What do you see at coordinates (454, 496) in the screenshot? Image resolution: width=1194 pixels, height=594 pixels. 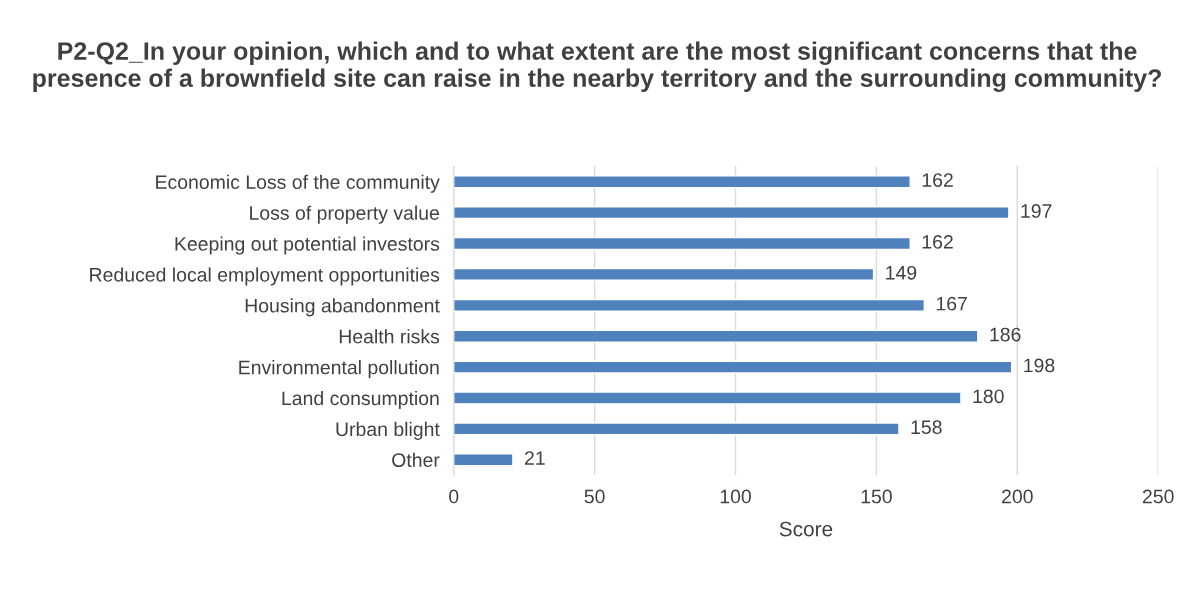 I see `x-tick-label: 0` at bounding box center [454, 496].